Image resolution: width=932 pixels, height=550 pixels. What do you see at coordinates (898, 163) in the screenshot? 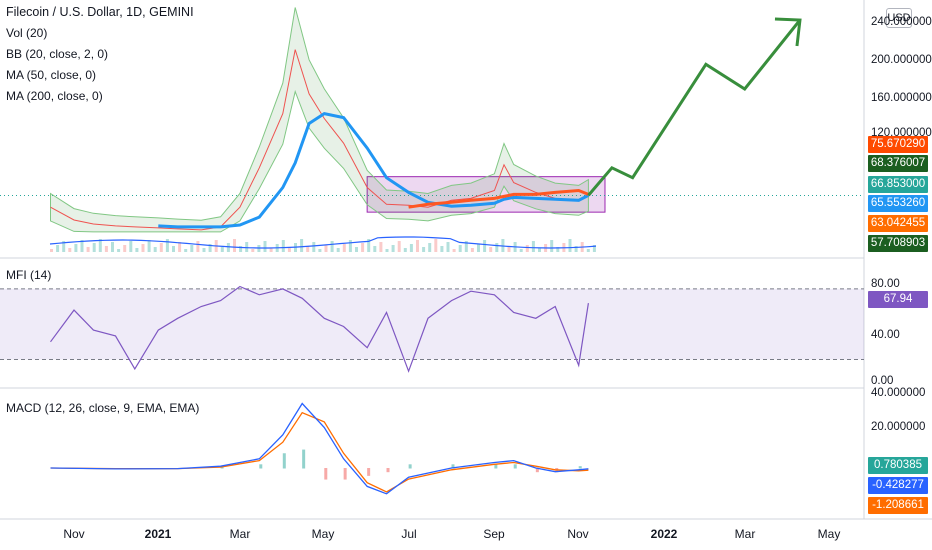
I see `price-tag-2: 68.376007` at bounding box center [898, 163].